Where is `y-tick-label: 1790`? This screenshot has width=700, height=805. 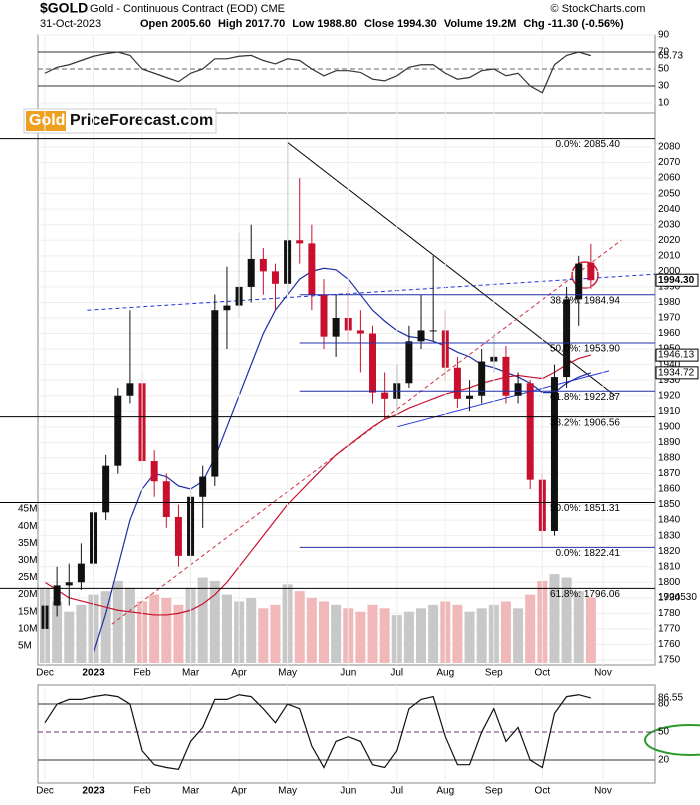 y-tick-label: 1790 is located at coordinates (669, 597).